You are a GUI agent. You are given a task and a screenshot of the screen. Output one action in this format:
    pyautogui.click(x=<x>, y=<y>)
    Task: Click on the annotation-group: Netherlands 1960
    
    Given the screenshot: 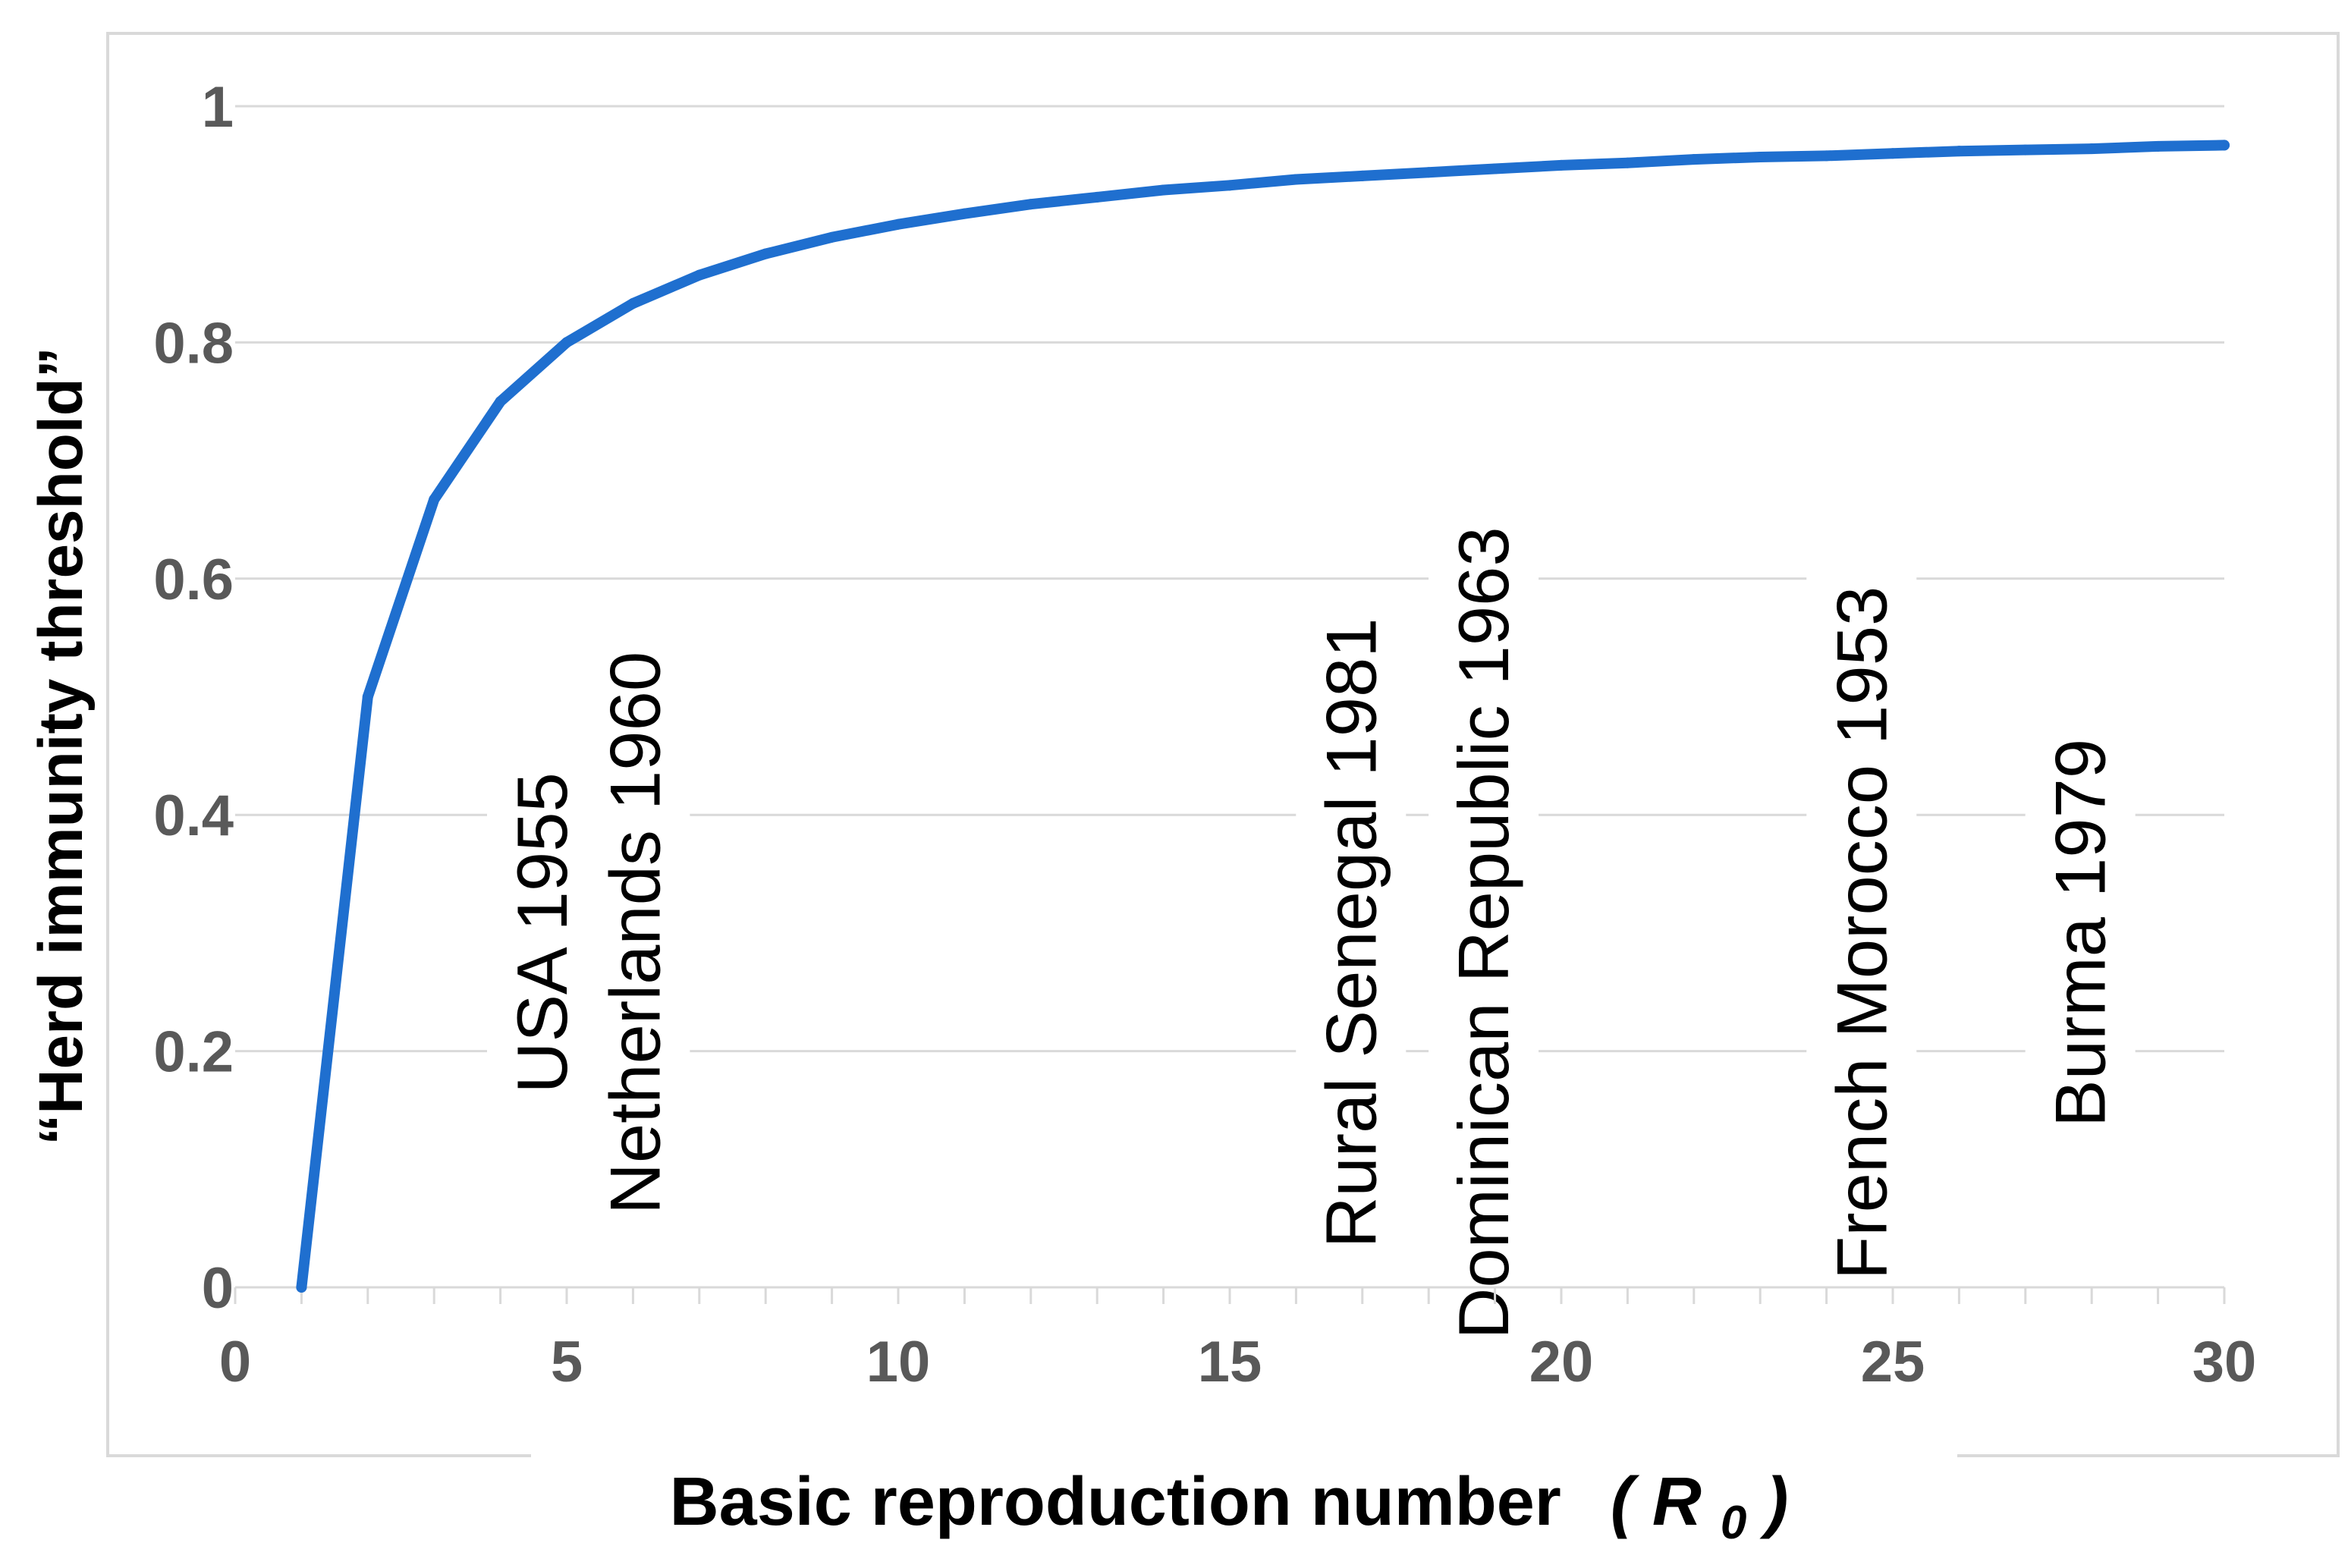 What is the action you would take?
    pyautogui.click(x=635, y=933)
    